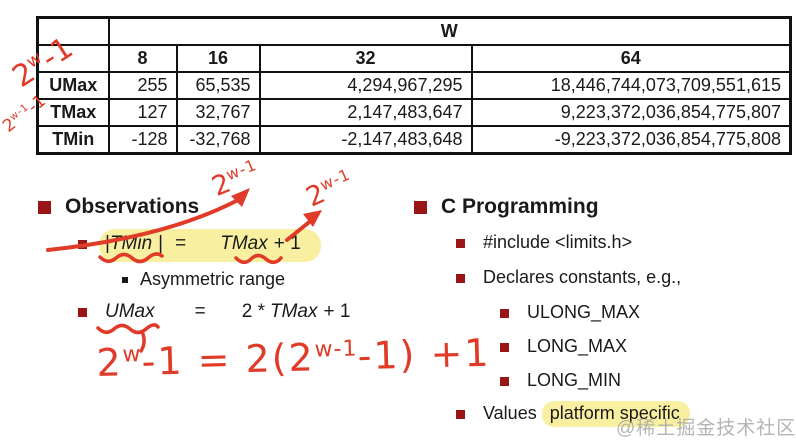 This screenshot has height=448, width=796. I want to click on long-max-line: LONG_MAX, so click(563, 346).